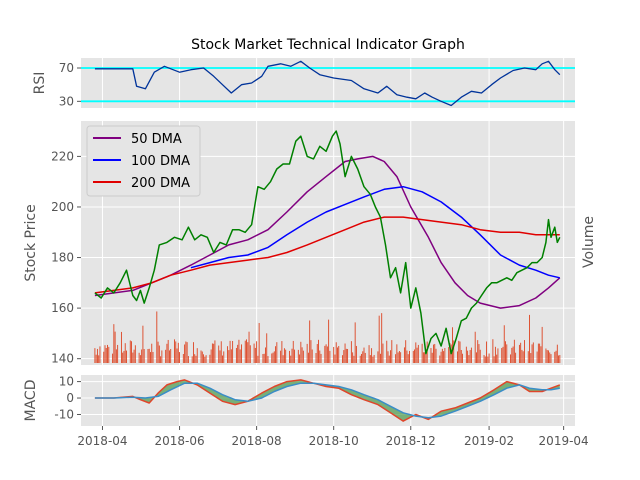 The image size is (640, 480). I want to click on x-tick-label: 2018-06, so click(179, 441).